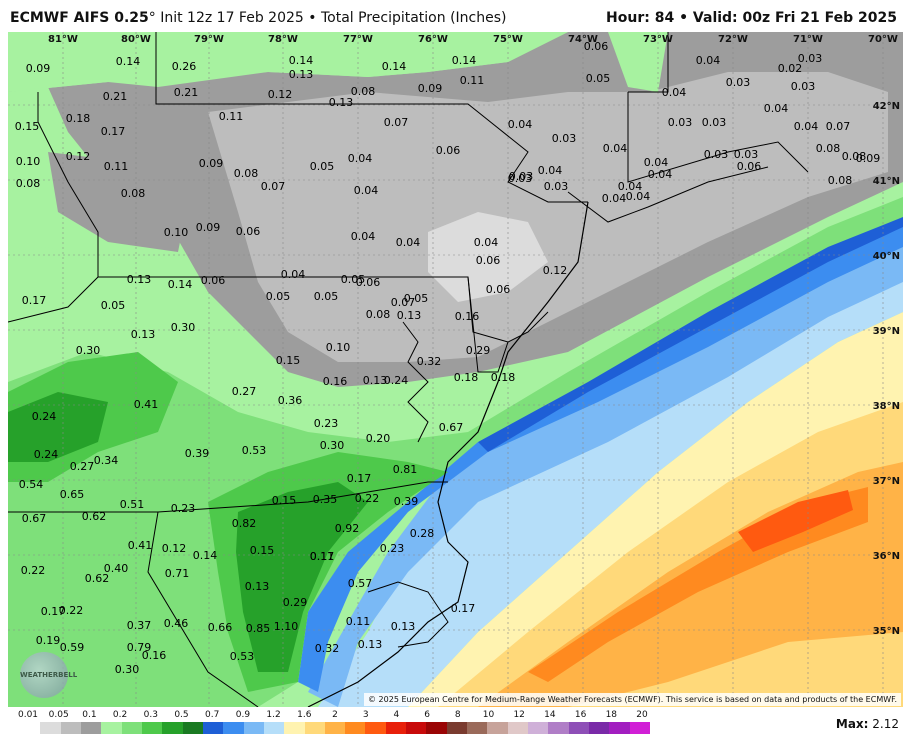 This screenshot has width=913, height=750. I want to click on precip-value-label: 0.40, so click(116, 568).